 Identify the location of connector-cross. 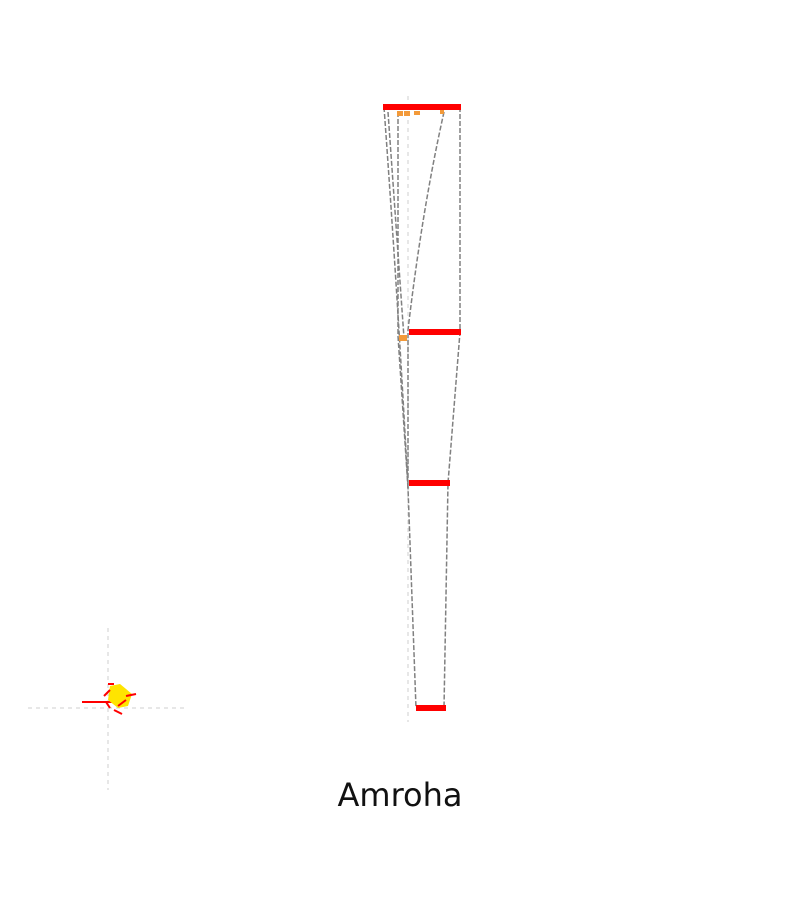
(426, 299).